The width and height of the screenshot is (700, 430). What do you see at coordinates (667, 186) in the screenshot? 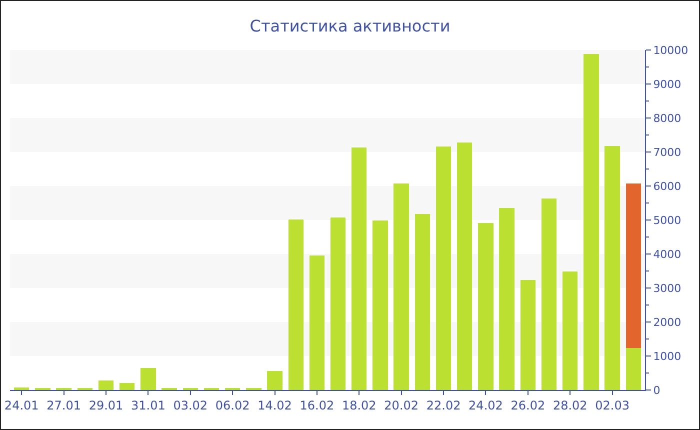
I see `y-tick-label: 6000` at bounding box center [667, 186].